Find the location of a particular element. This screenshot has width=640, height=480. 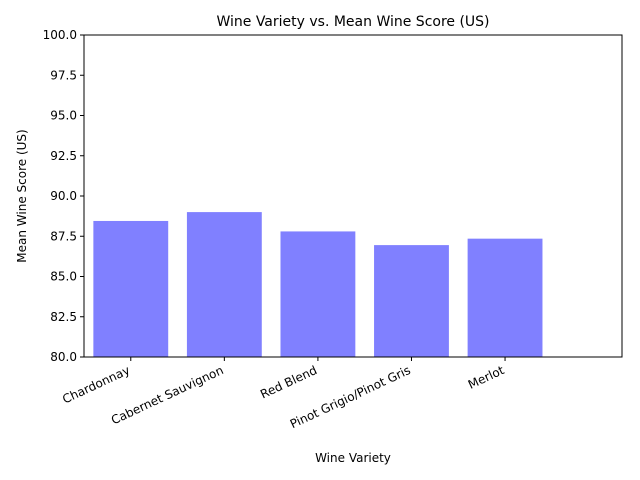

y-tick-label: 82.5 is located at coordinates (63, 317).